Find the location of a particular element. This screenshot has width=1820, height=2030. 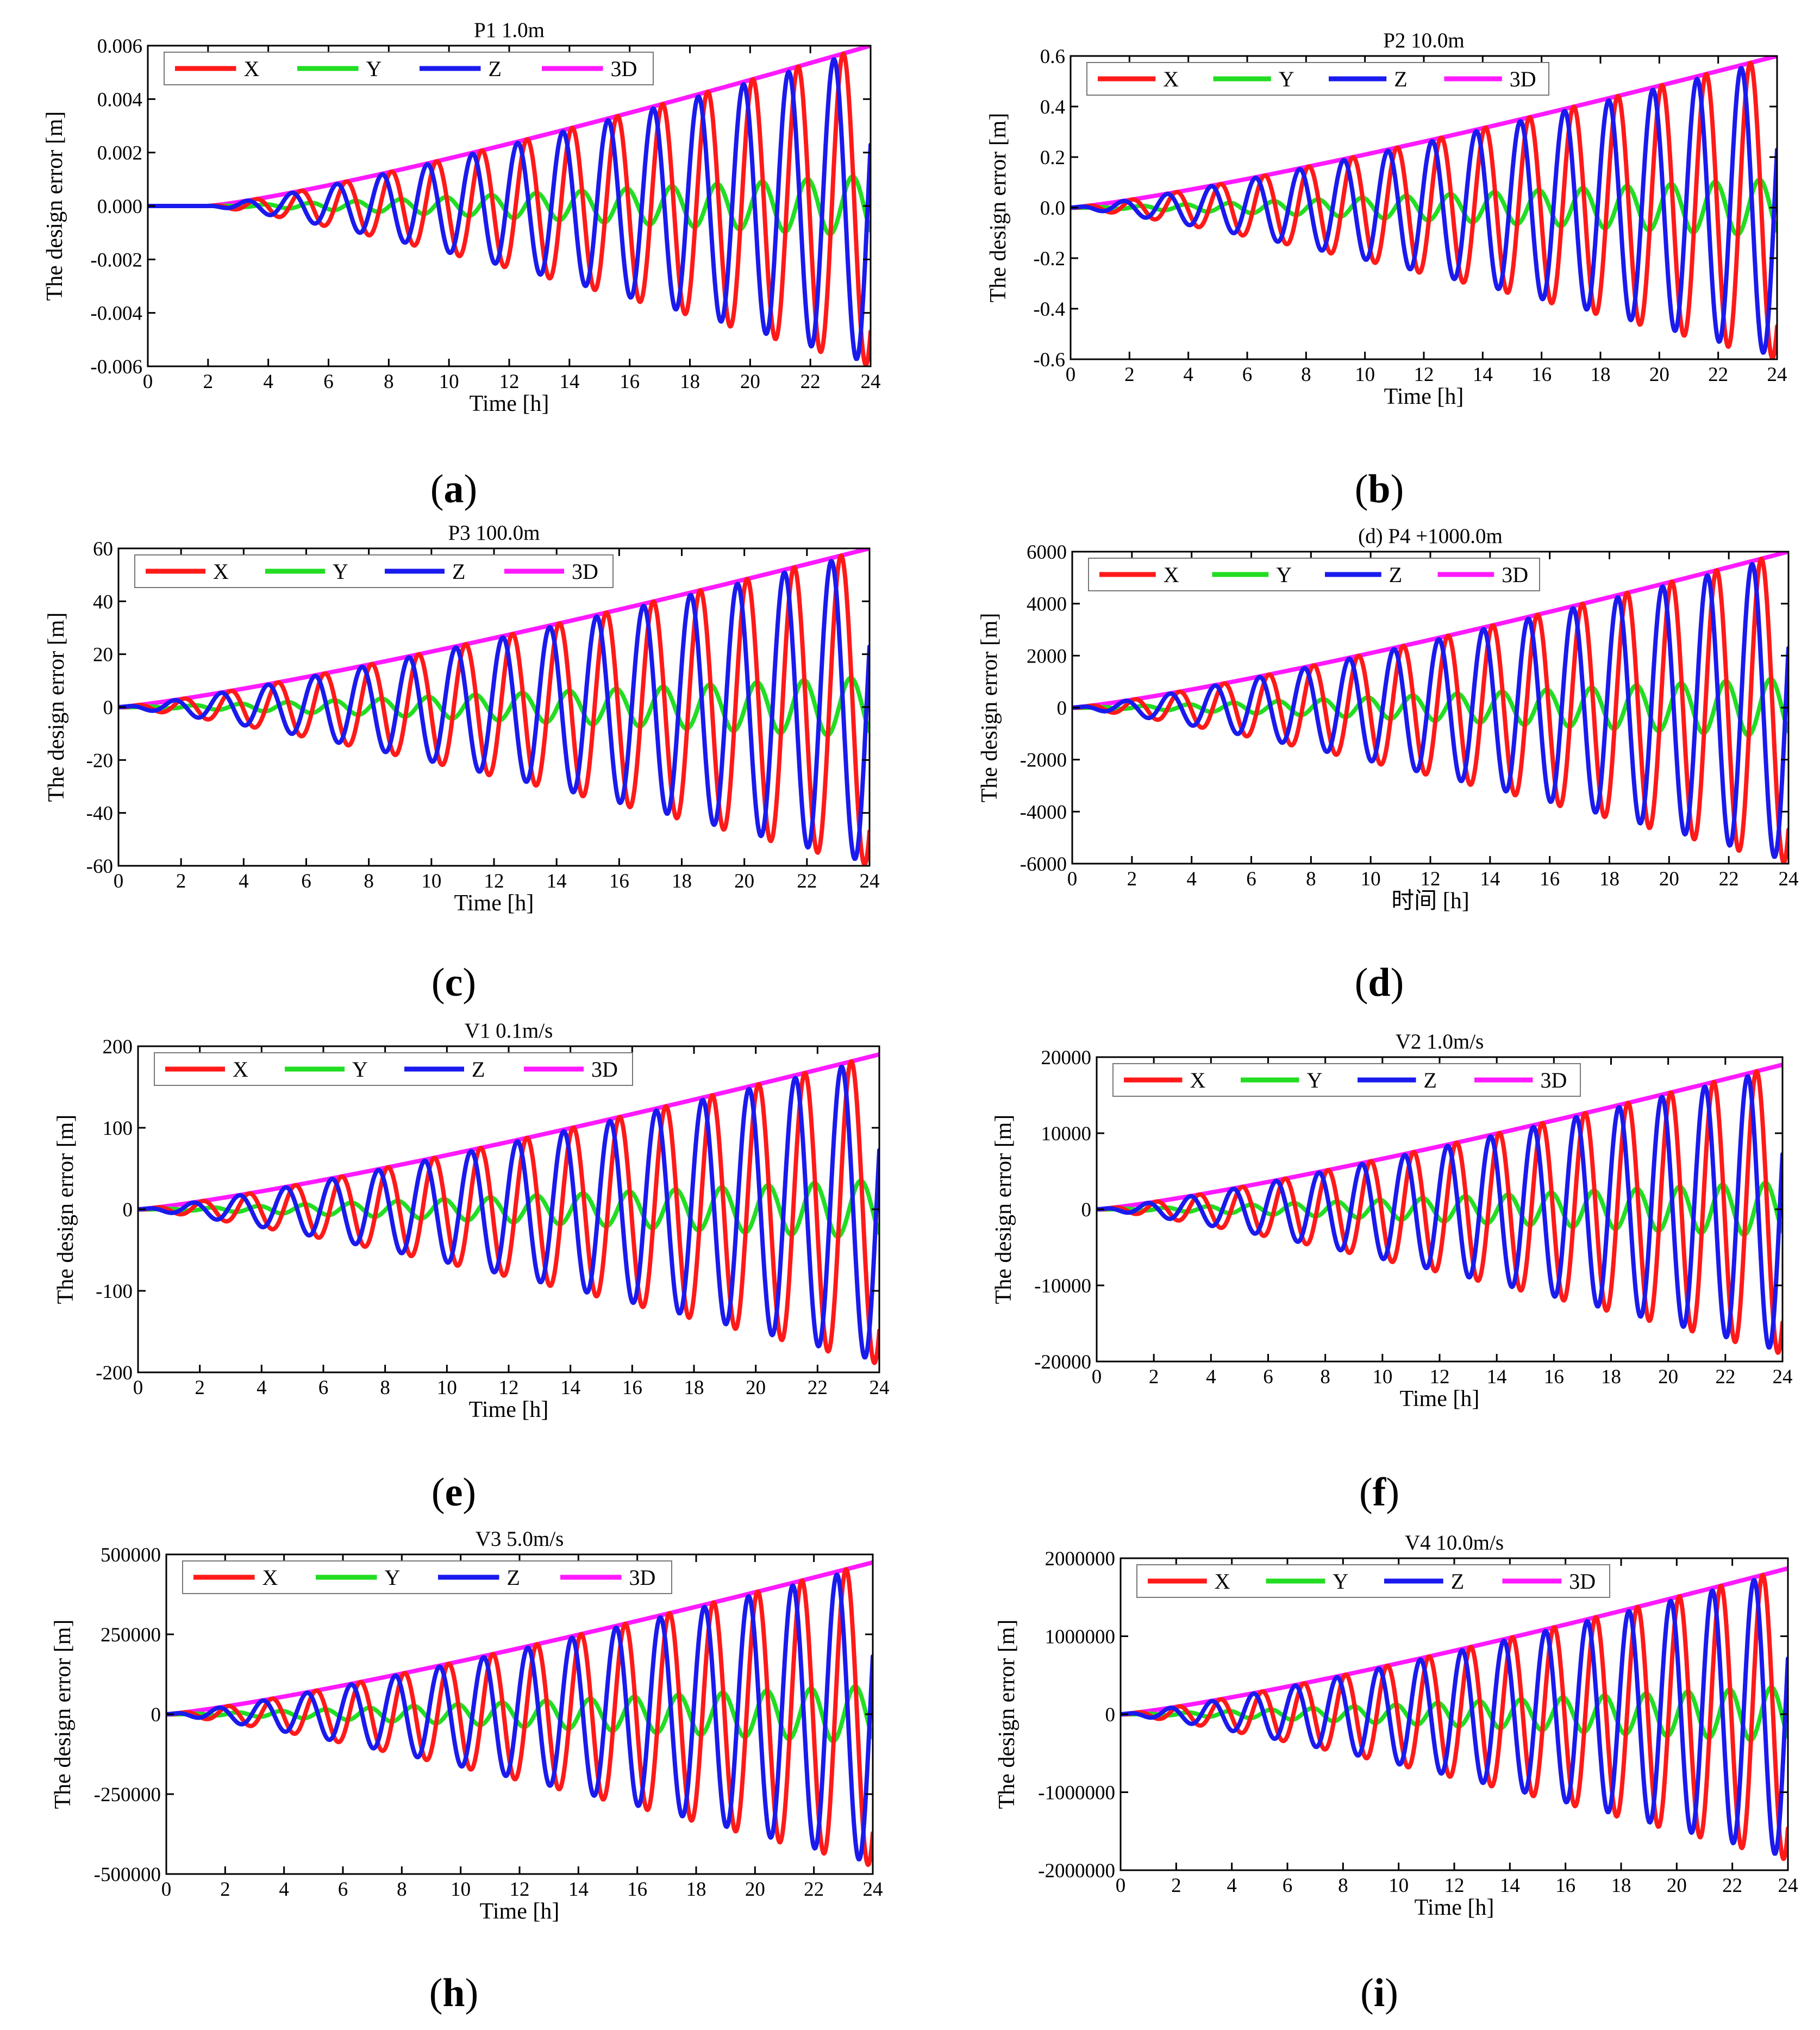

chart-title: V3 5.0m/s is located at coordinates (520, 1539).